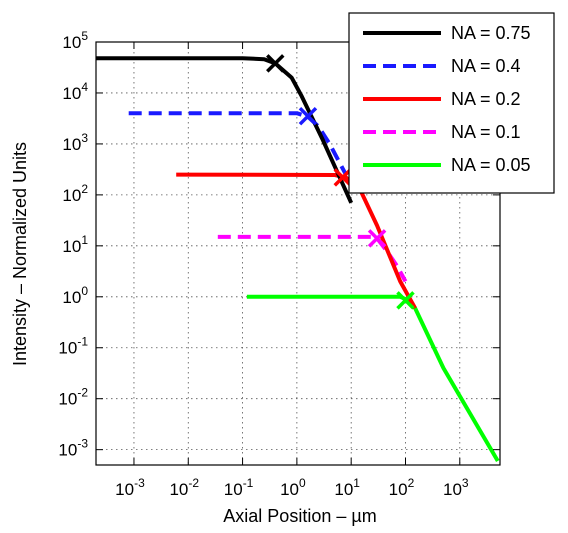 This screenshot has width=568, height=533. What do you see at coordinates (347, 487) in the screenshot?
I see `x-tick-label: 10¹` at bounding box center [347, 487].